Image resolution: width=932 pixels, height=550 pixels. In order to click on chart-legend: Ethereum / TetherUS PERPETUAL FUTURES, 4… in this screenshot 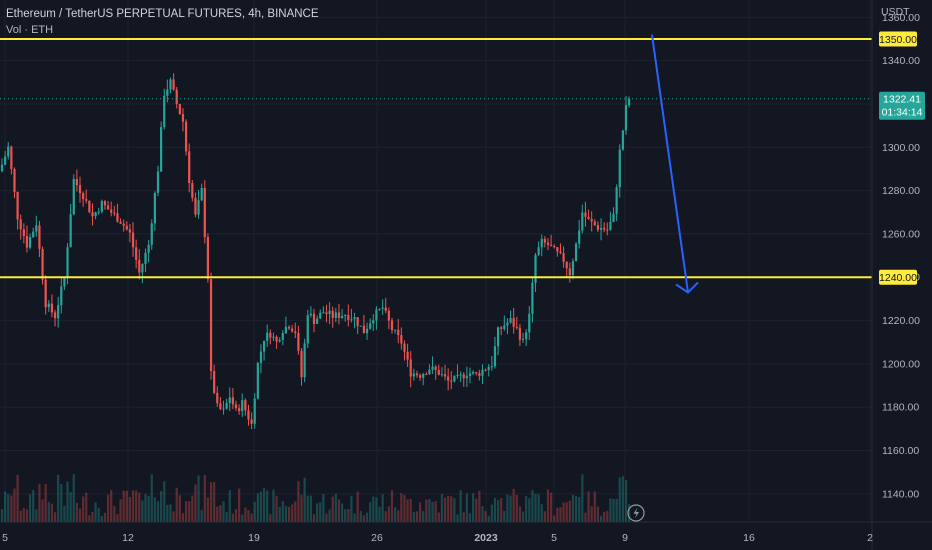, I will do `click(162, 22)`.